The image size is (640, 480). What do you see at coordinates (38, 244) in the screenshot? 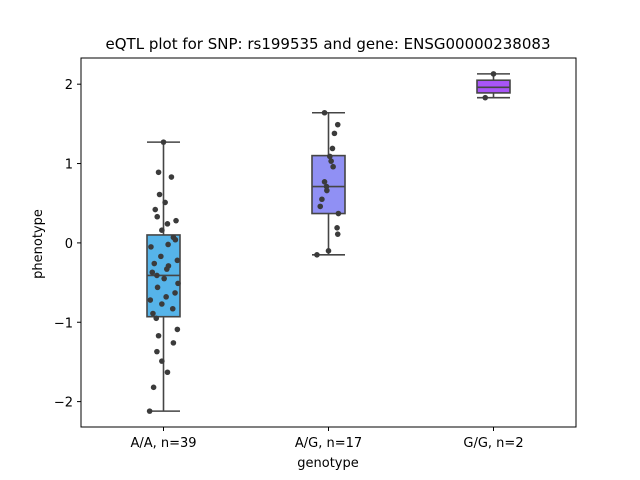
I see `y-axis-label: phenotype` at bounding box center [38, 244].